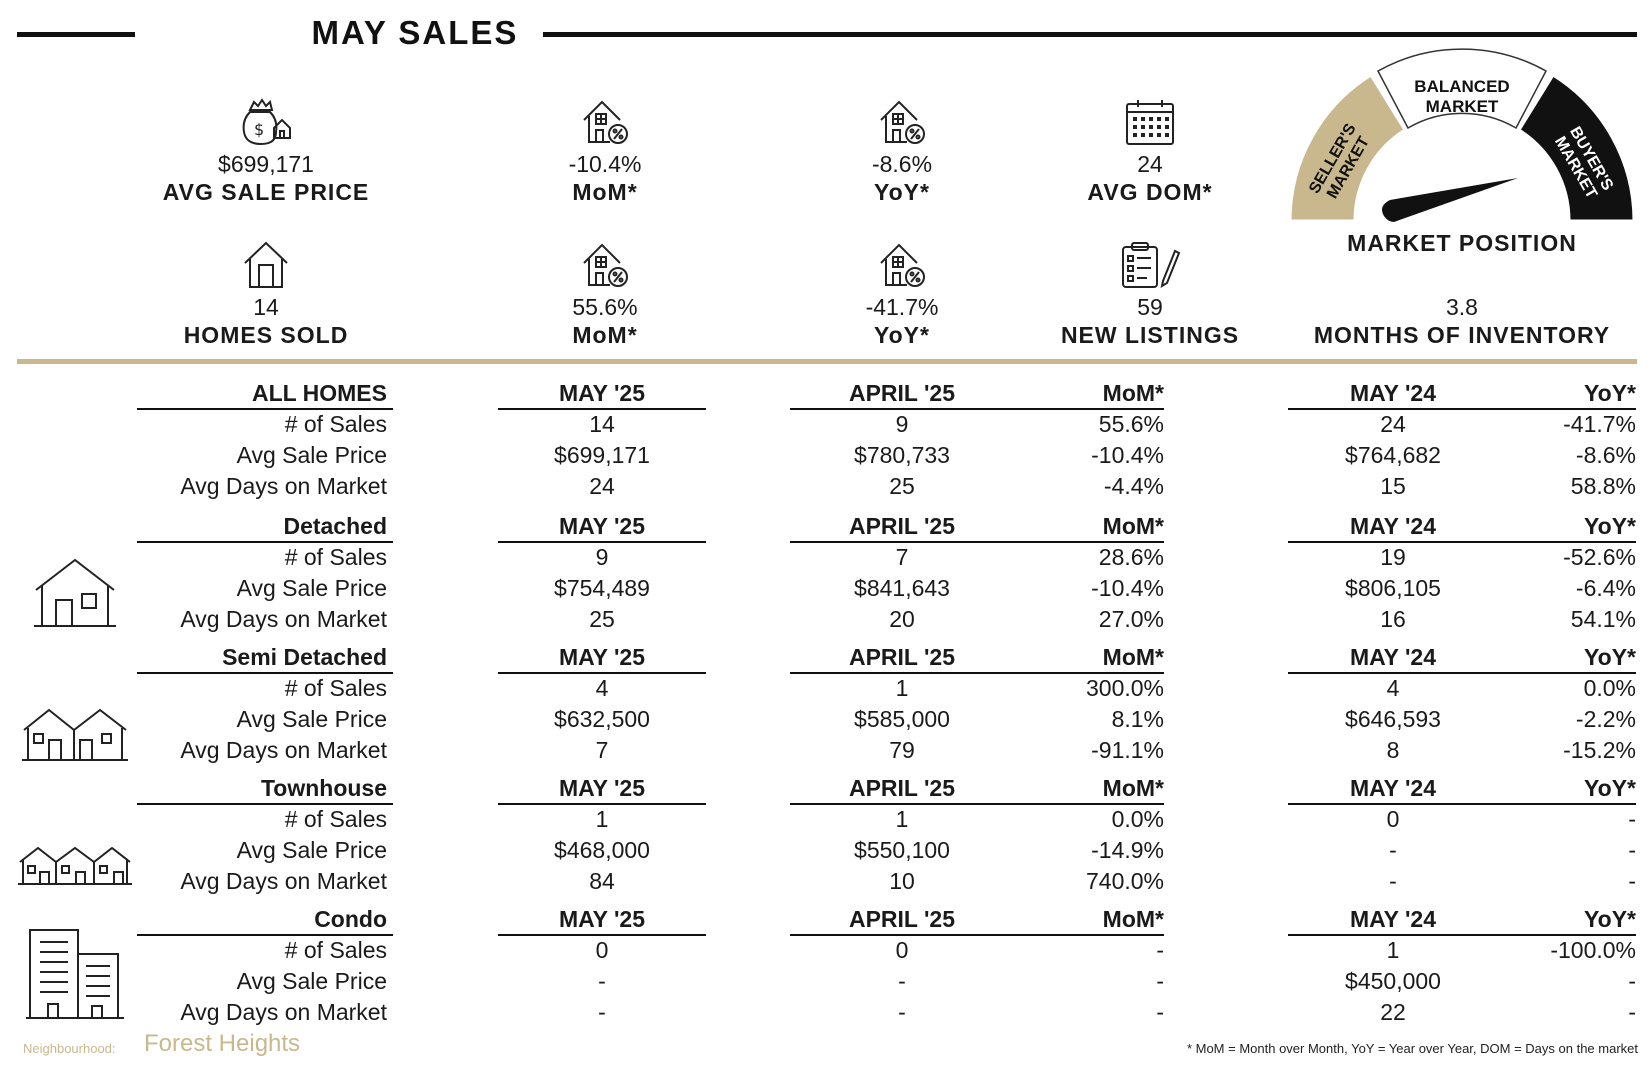 The image size is (1650, 1069). Describe the element at coordinates (602, 424) in the screenshot. I see `table-cell: 14` at that location.